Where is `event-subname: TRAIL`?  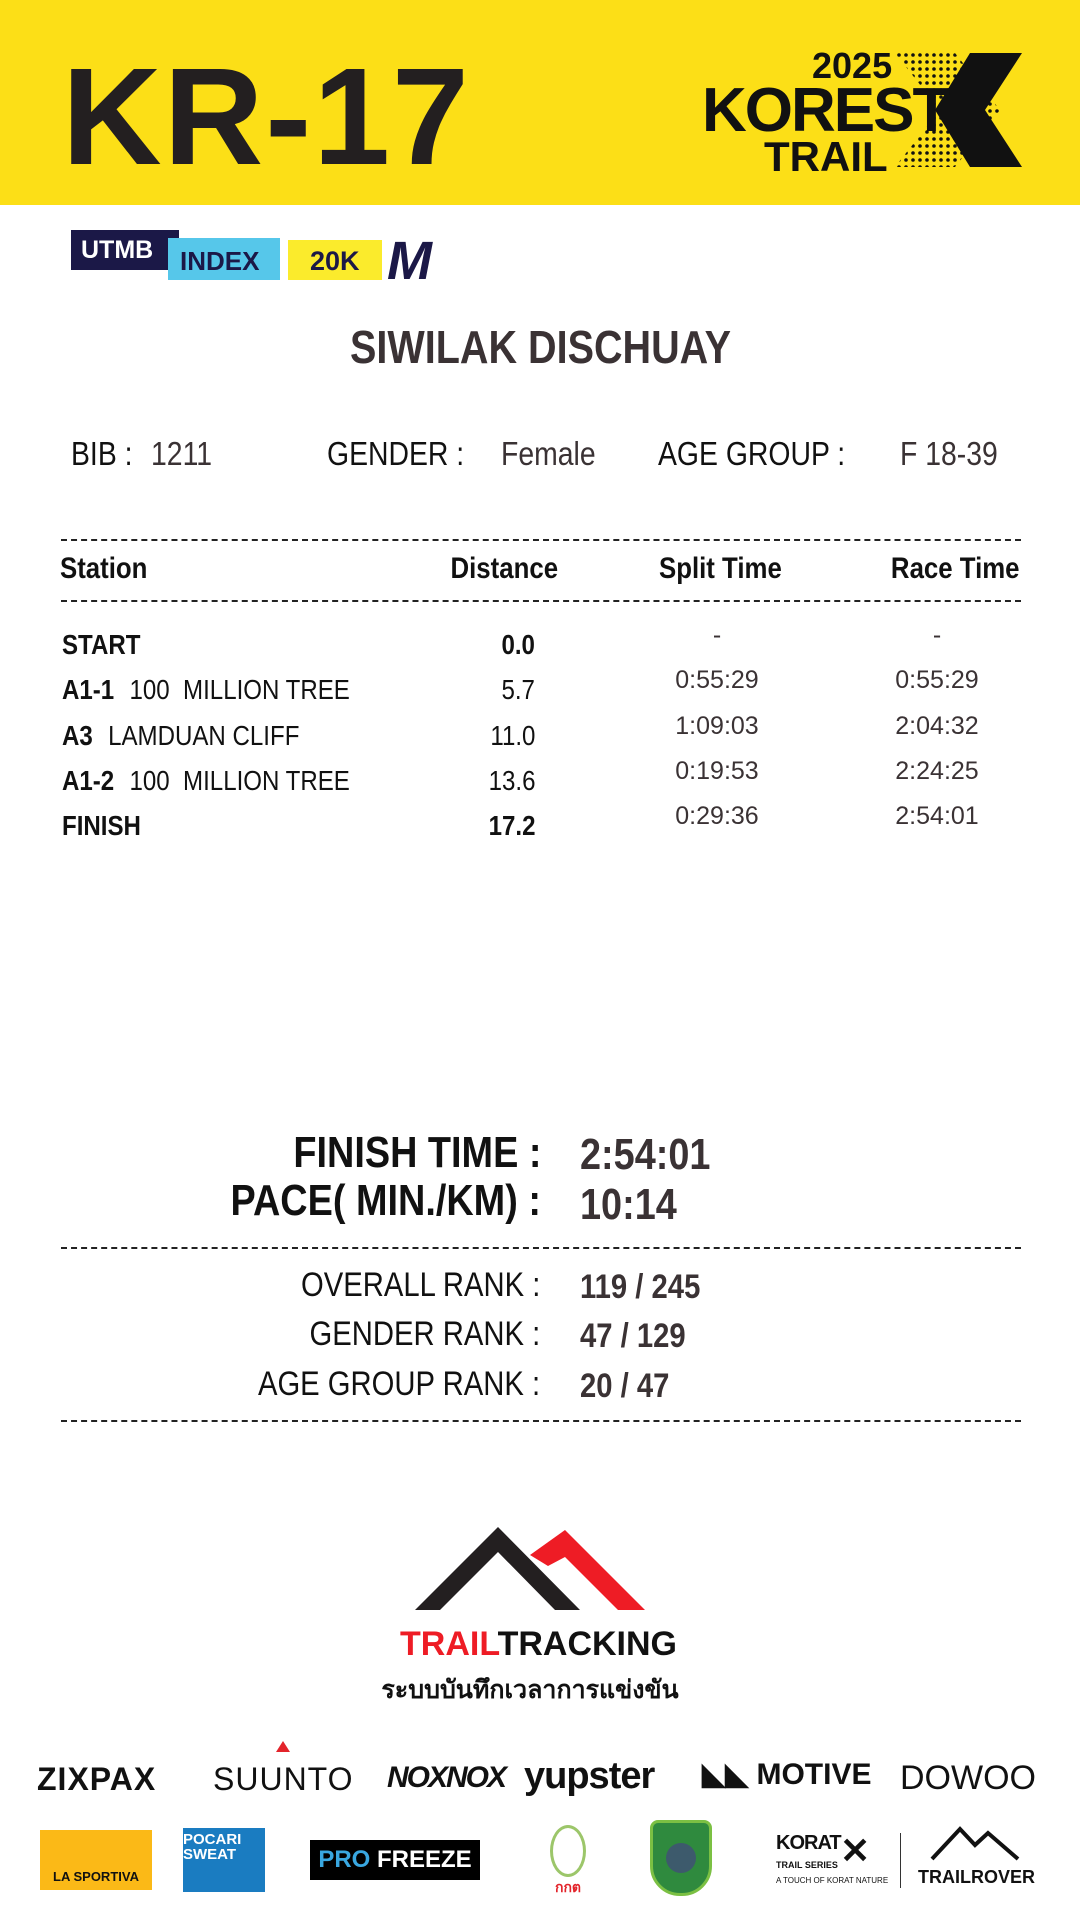 event-subname: TRAIL is located at coordinates (826, 156).